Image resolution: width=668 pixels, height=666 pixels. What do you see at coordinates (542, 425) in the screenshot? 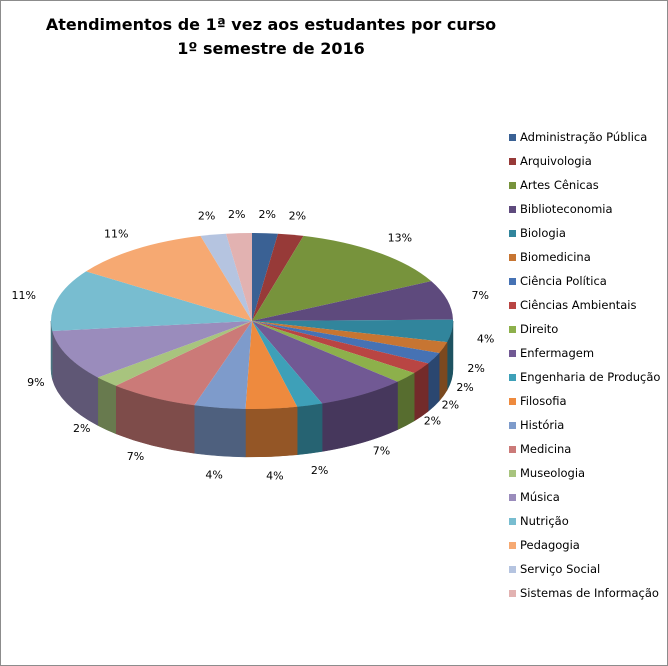
I see `legend-label: História` at bounding box center [542, 425].